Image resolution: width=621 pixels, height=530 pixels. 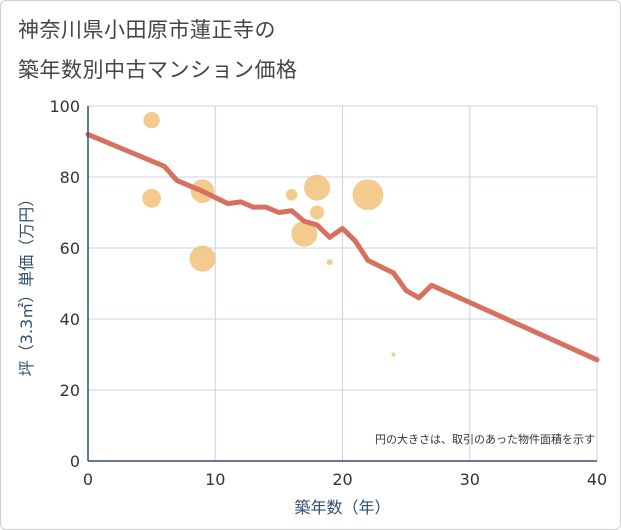 What do you see at coordinates (342, 479) in the screenshot?
I see `x-tick-label: 20` at bounding box center [342, 479].